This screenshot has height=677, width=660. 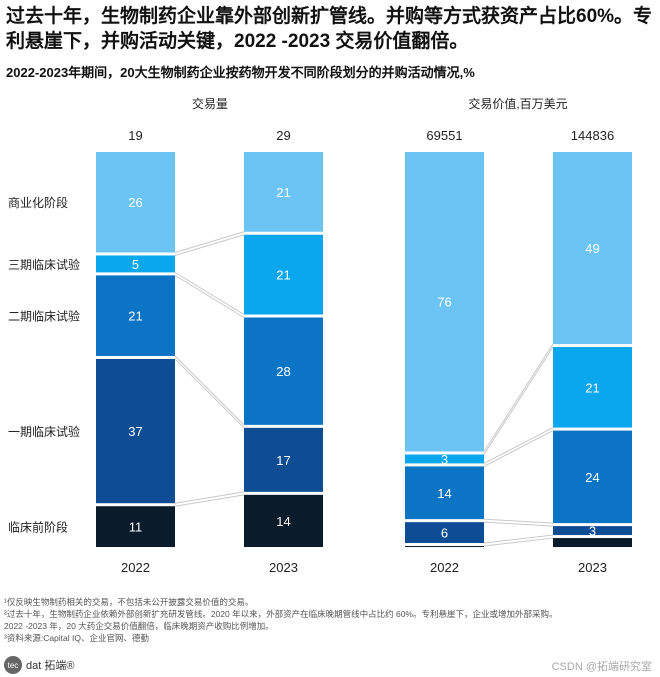 I want to click on logo: tec dat 拓端®, so click(x=39, y=665).